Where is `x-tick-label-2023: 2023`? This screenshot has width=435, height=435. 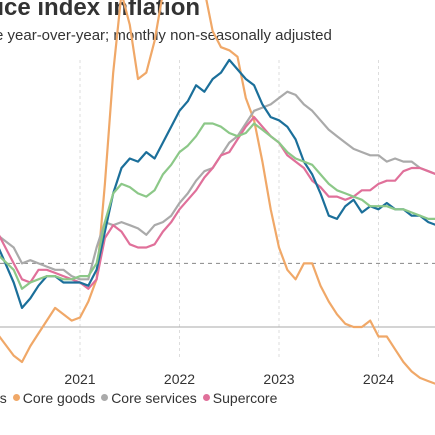 x-tick-label-2023: 2023 is located at coordinates (278, 379).